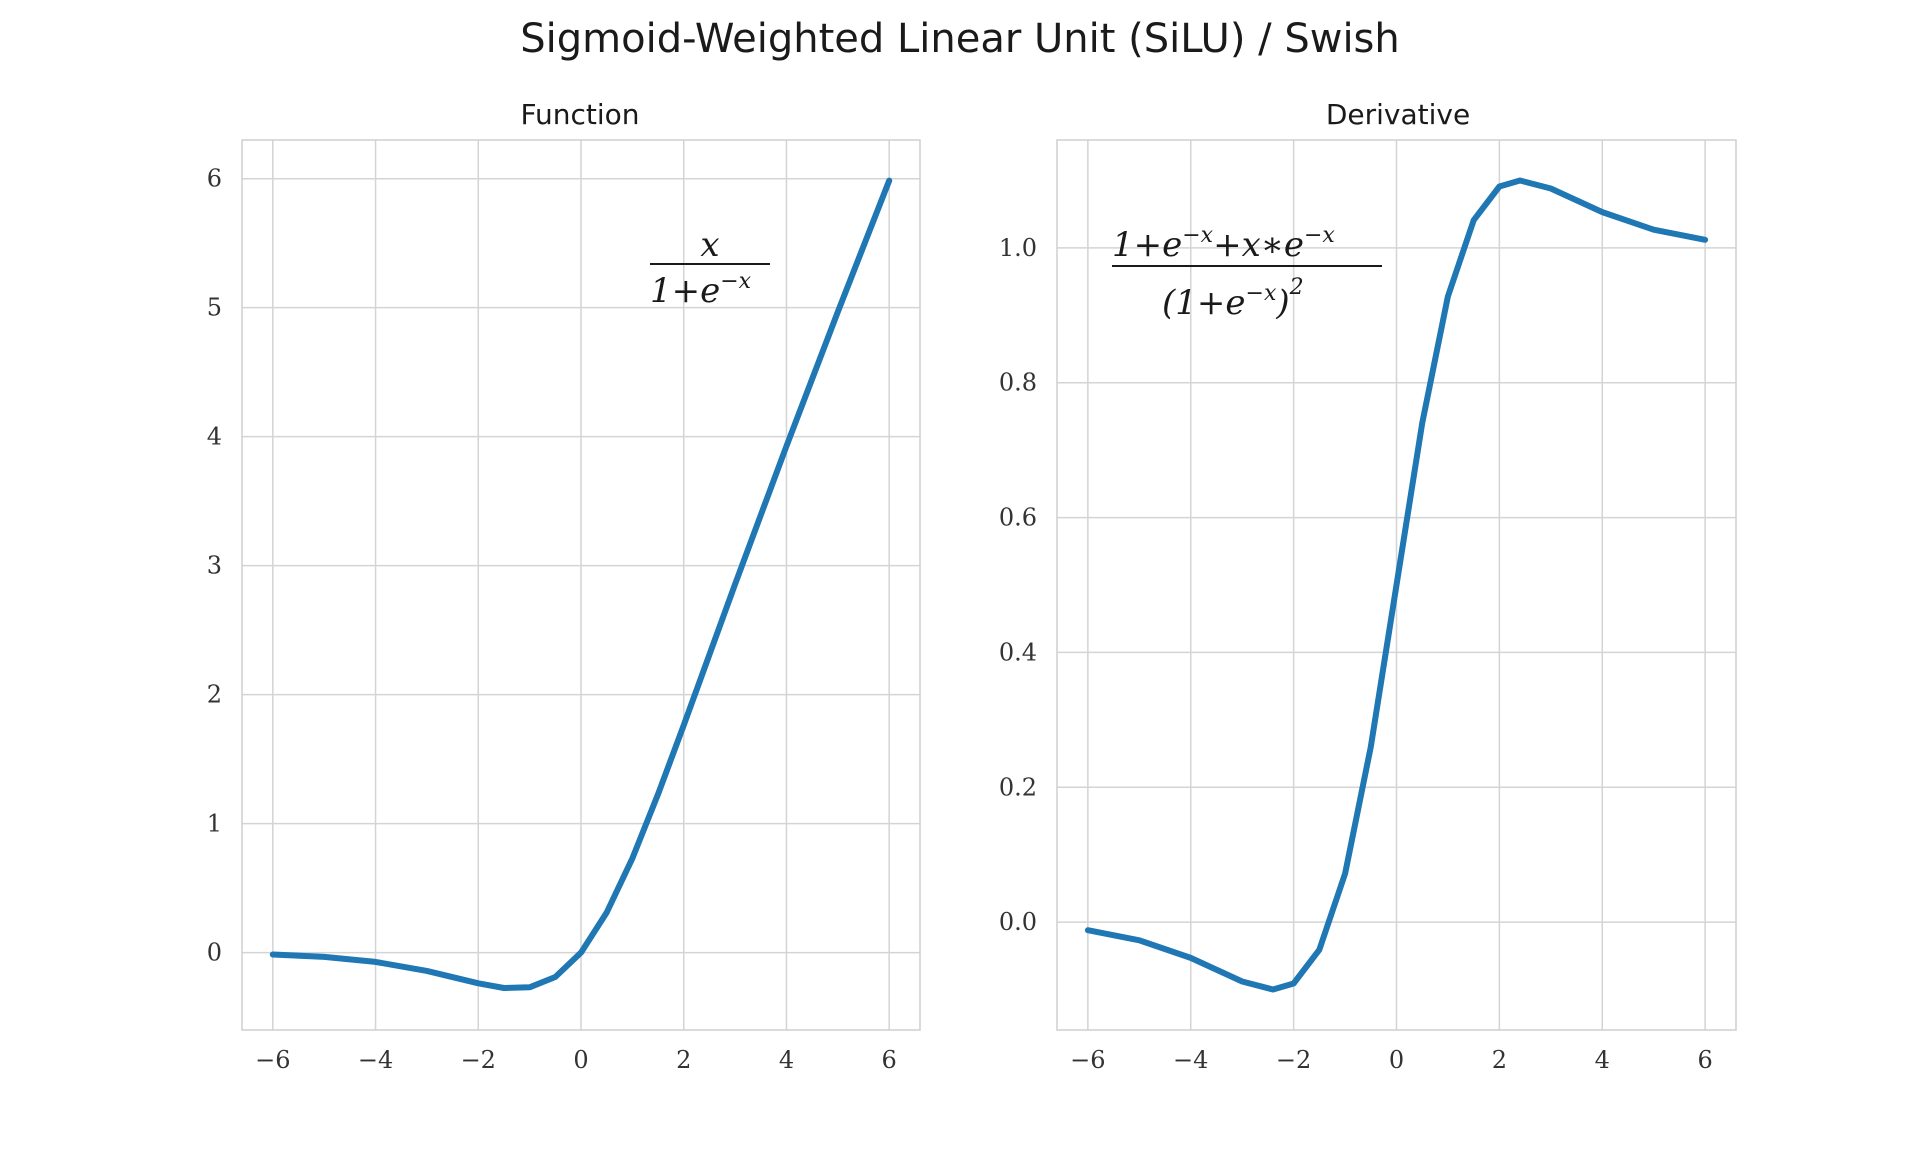 The height and width of the screenshot is (1152, 1920). I want to click on derivative-y-tick-label: 1.0, so click(1018, 248).